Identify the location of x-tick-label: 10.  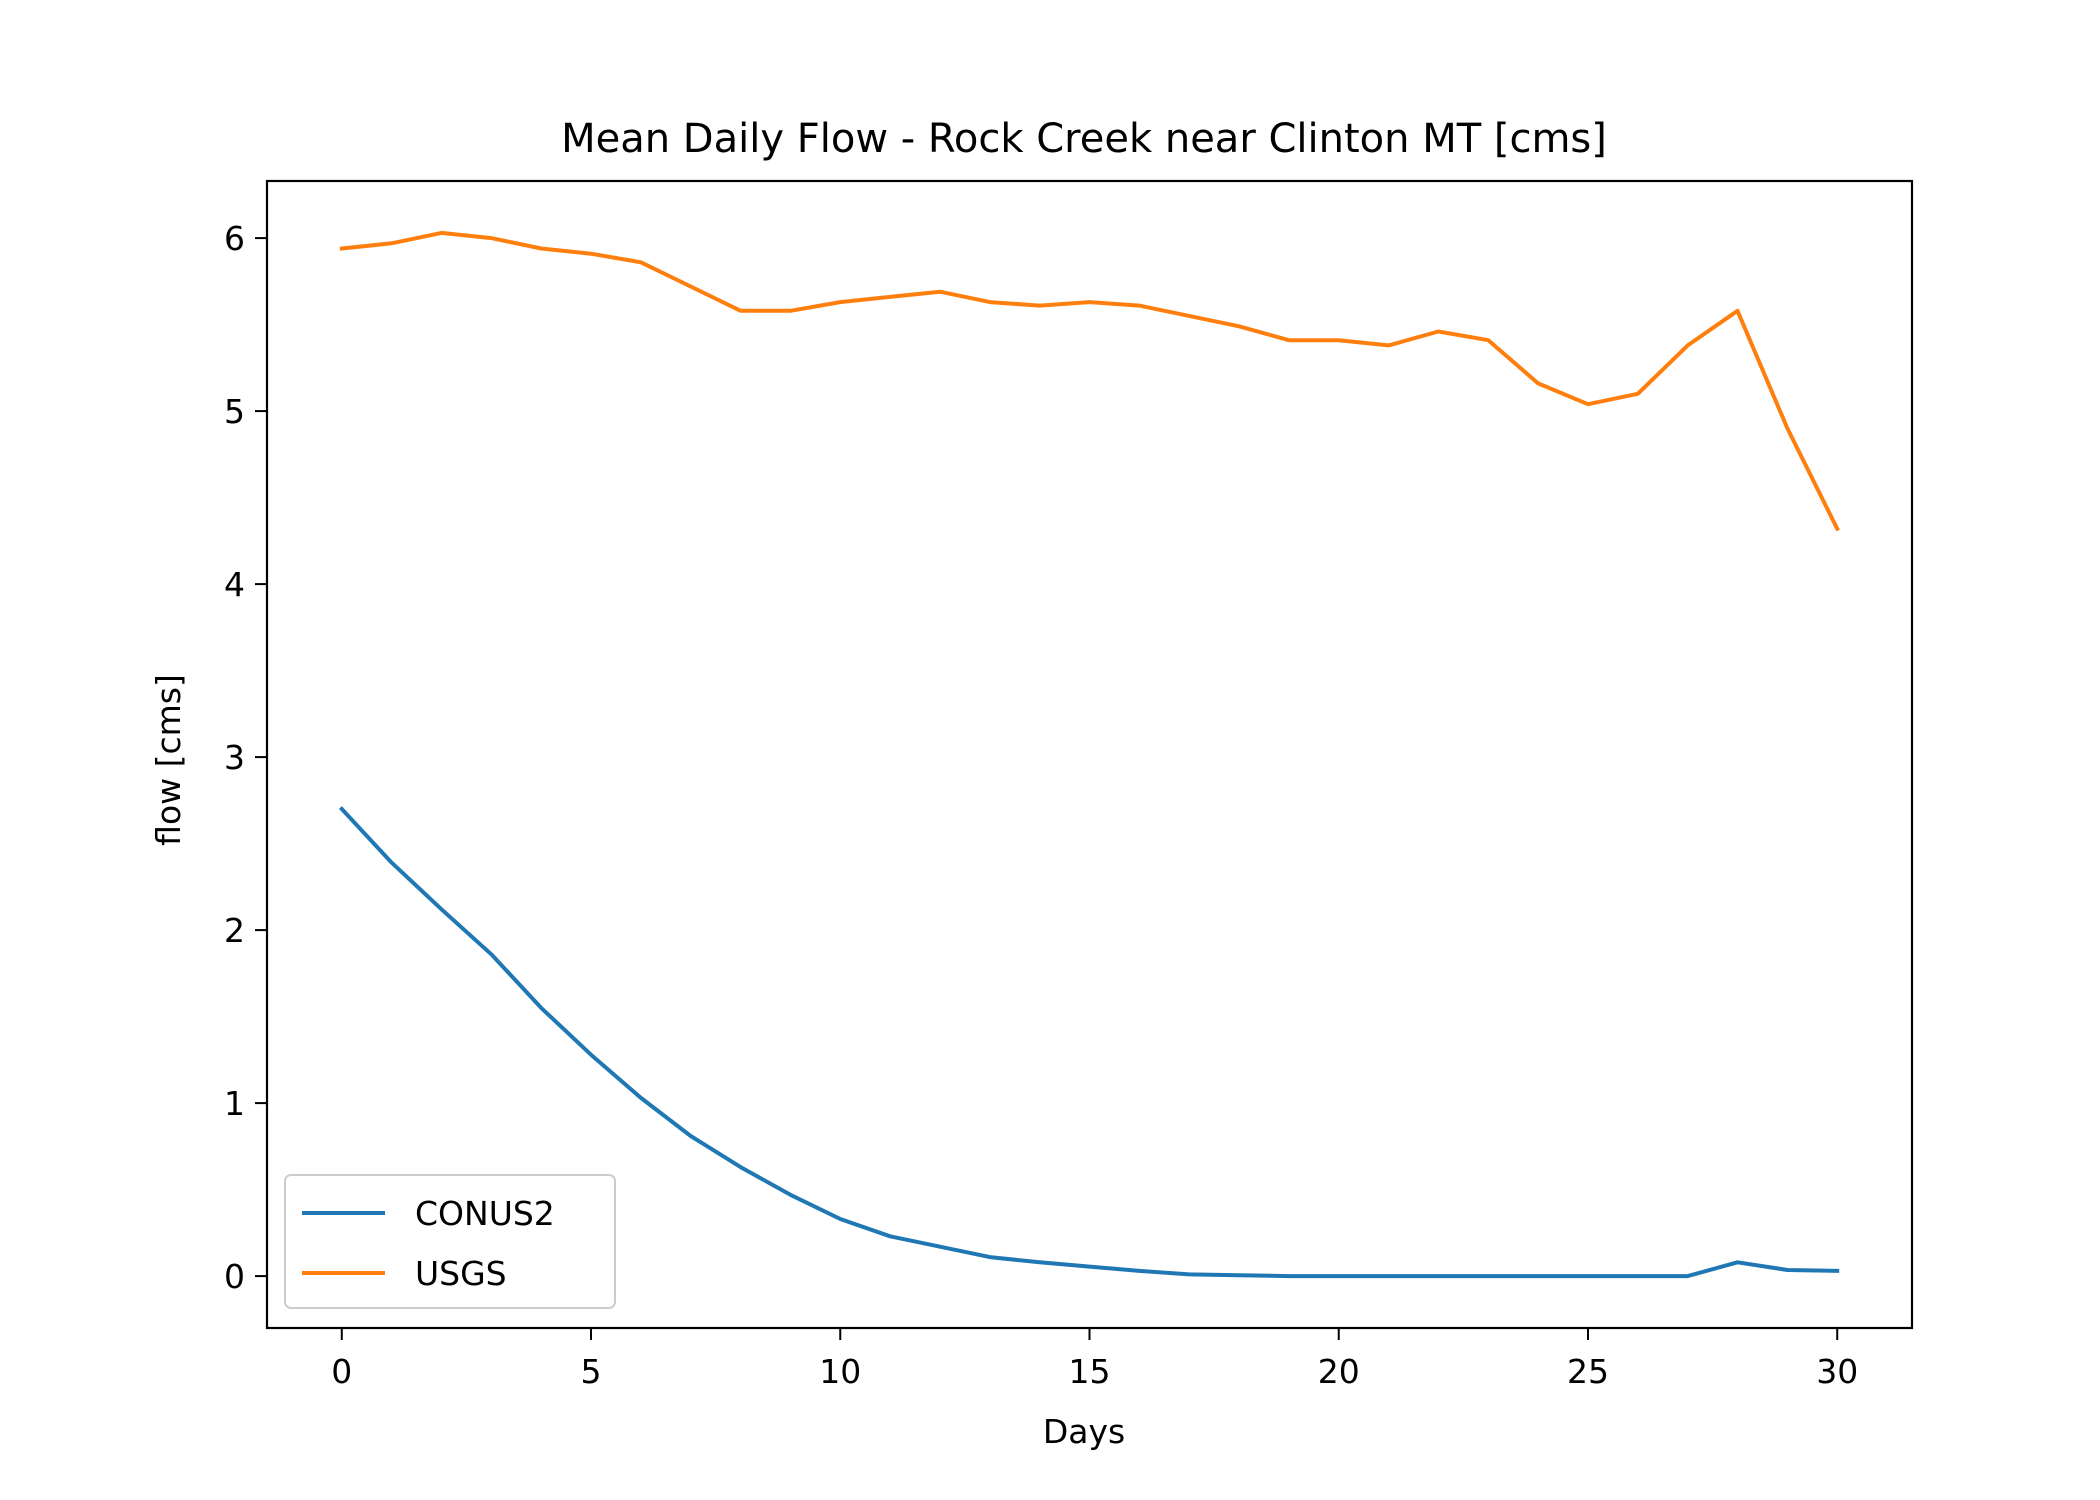
(840, 1371).